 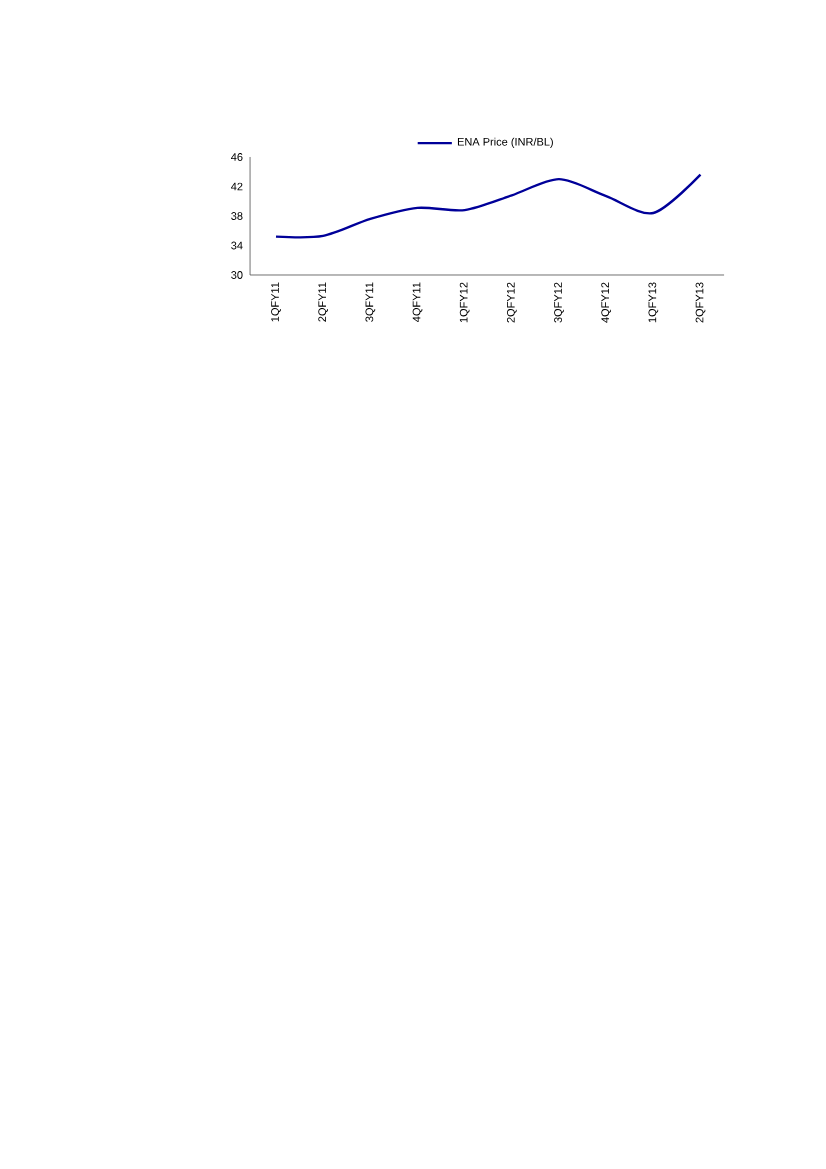 What do you see at coordinates (505, 142) in the screenshot?
I see `legend-label: ENA Price (INR/BL)` at bounding box center [505, 142].